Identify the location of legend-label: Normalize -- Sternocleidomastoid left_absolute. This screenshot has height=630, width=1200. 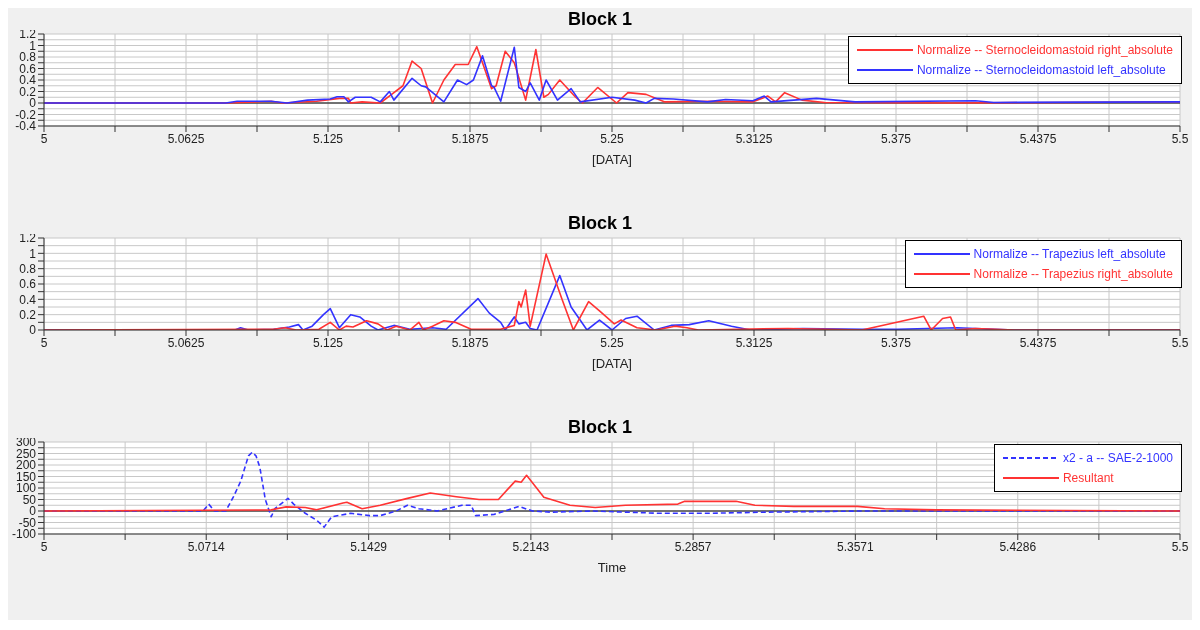
(1041, 70).